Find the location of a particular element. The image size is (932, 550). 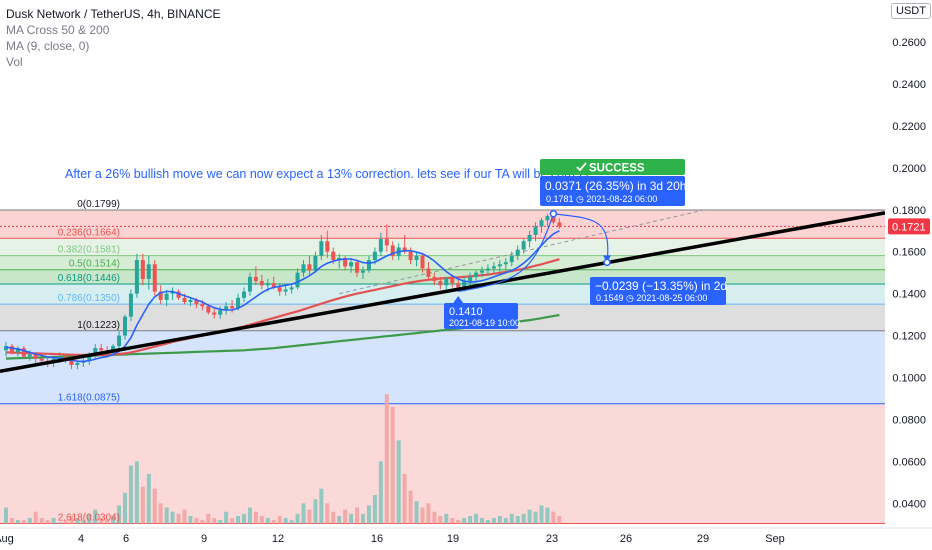

symbol-title: Dusk Network / TetherUS, 4h, BINANCE is located at coordinates (113, 14).